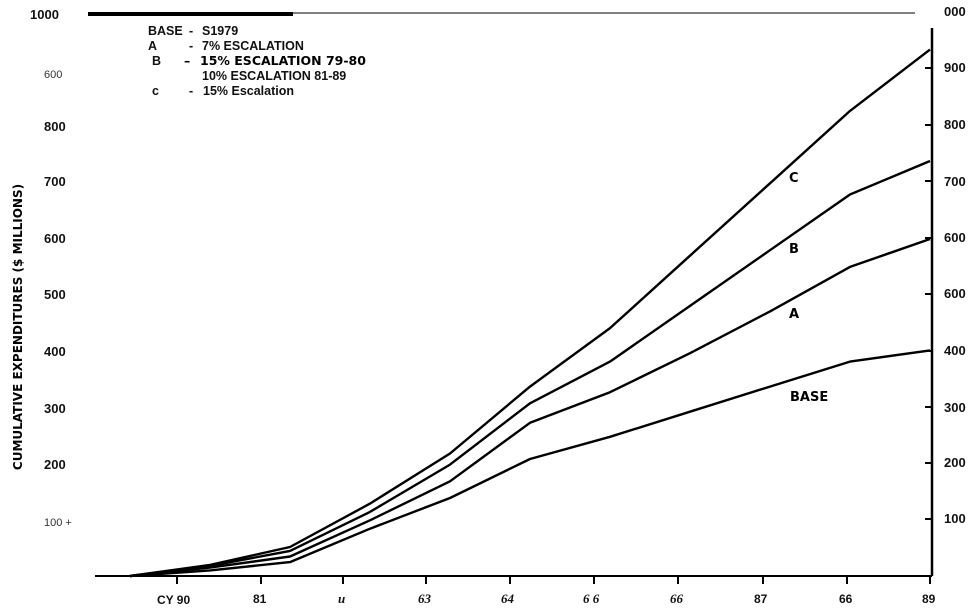  What do you see at coordinates (955, 518) in the screenshot?
I see `y-tick-right-9: 100` at bounding box center [955, 518].